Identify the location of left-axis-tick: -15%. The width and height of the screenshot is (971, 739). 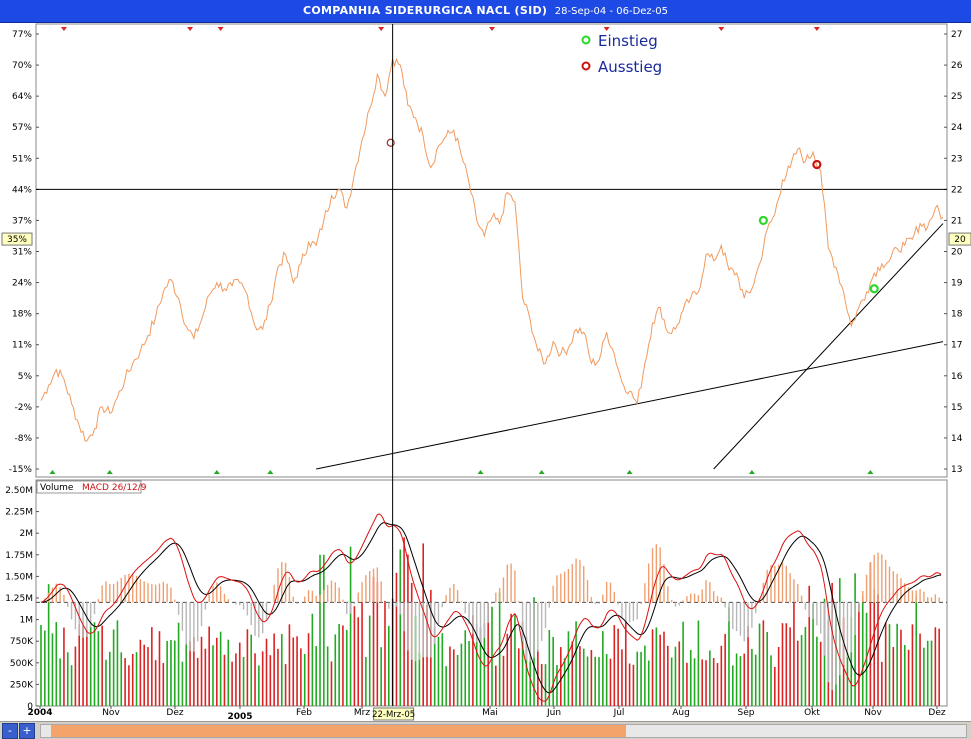
(21, 470).